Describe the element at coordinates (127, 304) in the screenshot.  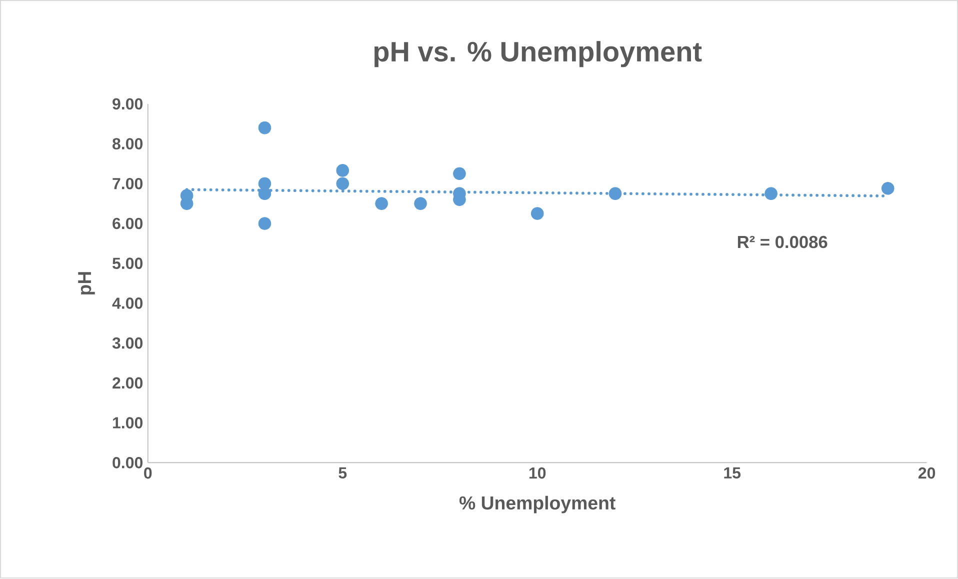
I see `y-tick-label: 4.00` at that location.